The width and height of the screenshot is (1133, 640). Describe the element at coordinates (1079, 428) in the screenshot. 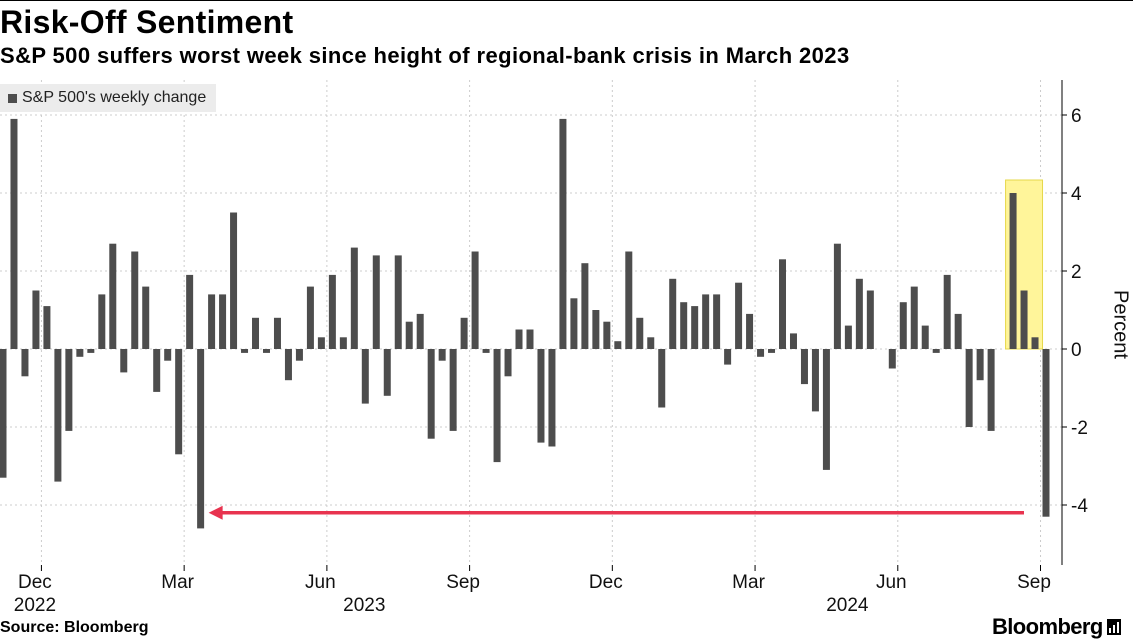

I see `y-tick-label: -2` at that location.